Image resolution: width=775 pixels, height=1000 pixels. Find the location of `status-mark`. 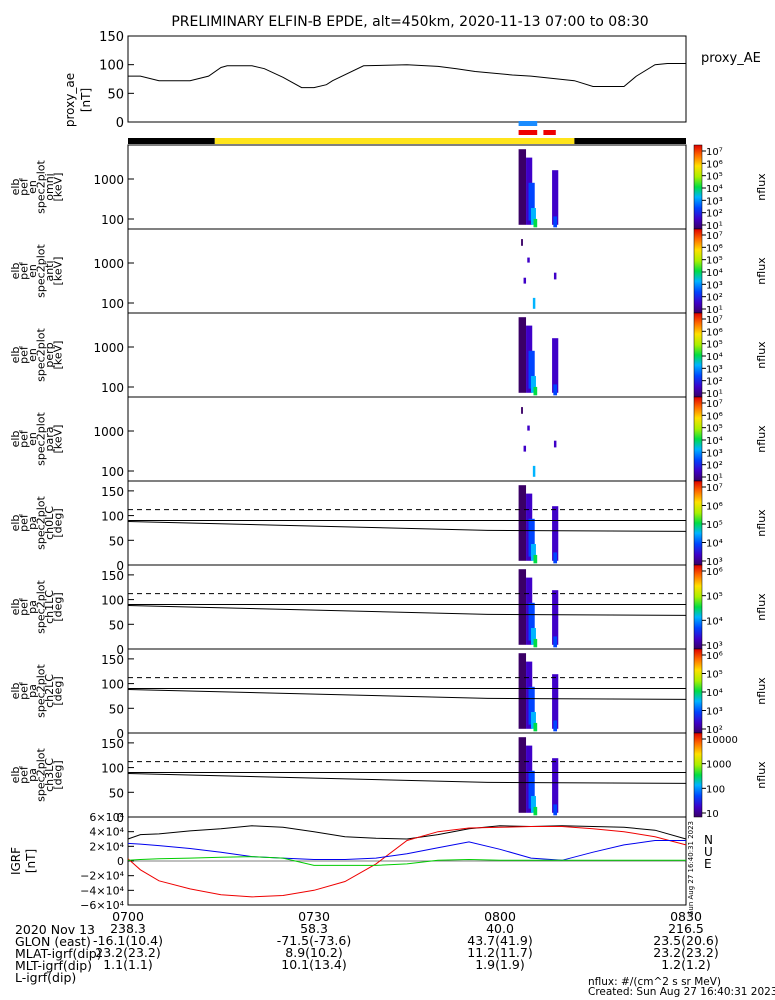

status-mark is located at coordinates (528, 132).